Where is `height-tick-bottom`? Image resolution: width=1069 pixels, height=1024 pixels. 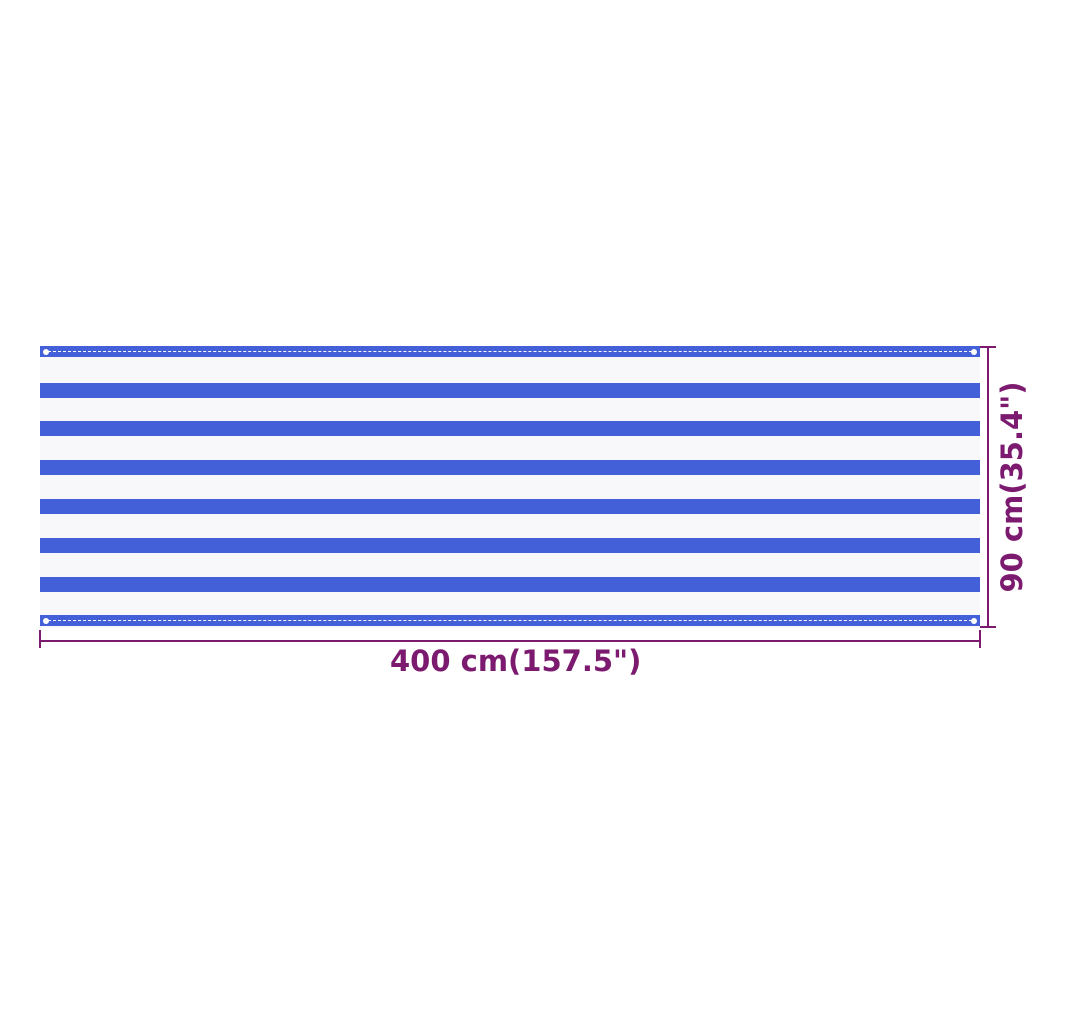 height-tick-bottom is located at coordinates (988, 627).